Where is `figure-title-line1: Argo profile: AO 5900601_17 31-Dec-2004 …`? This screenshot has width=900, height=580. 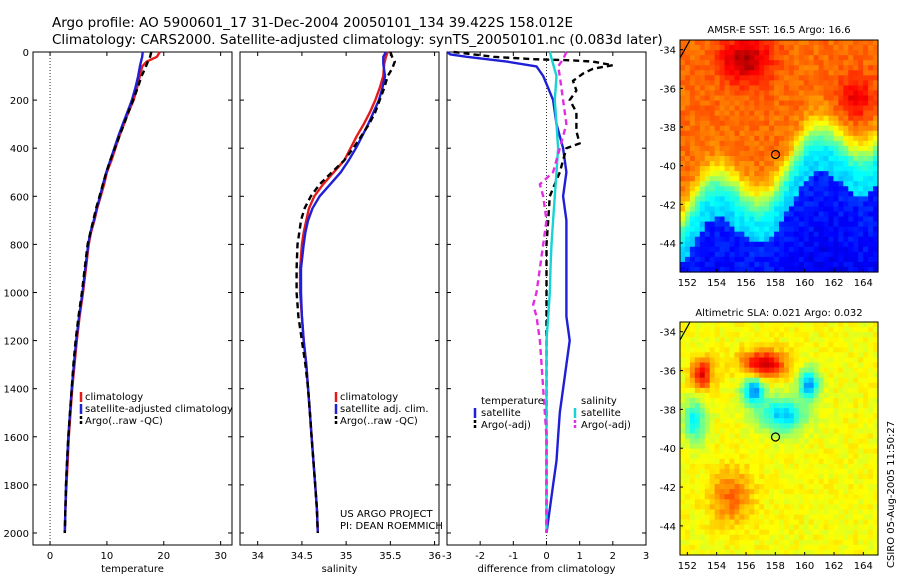
figure-title-line1: Argo profile: AO 5900601_17 31-Dec-2004 … is located at coordinates (312, 23).